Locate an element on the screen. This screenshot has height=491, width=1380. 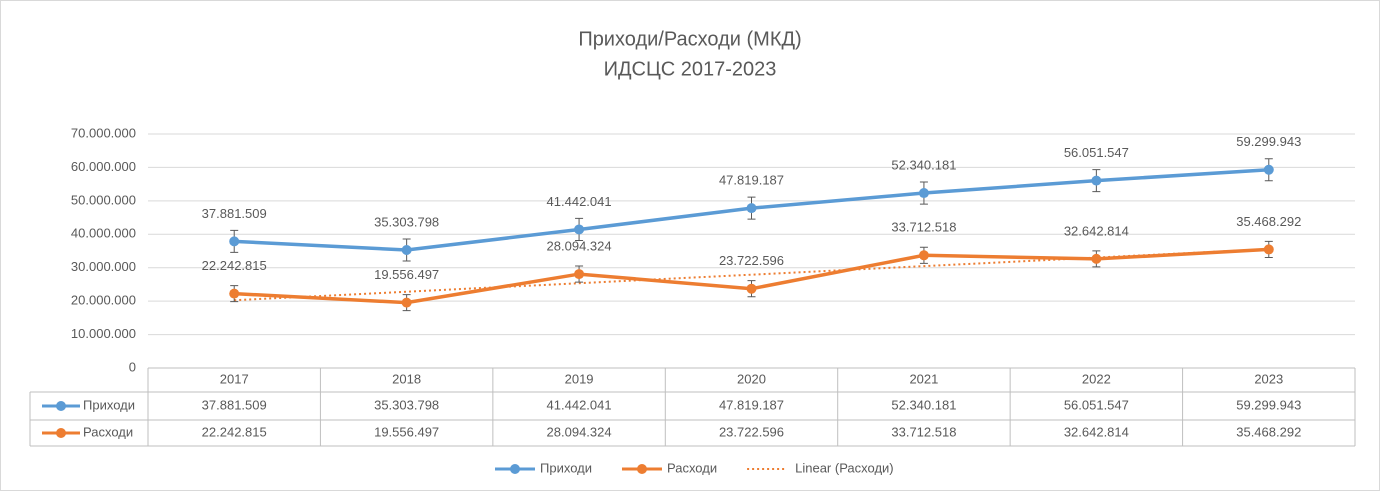
table-cell: 37.881.509 is located at coordinates (234, 404).